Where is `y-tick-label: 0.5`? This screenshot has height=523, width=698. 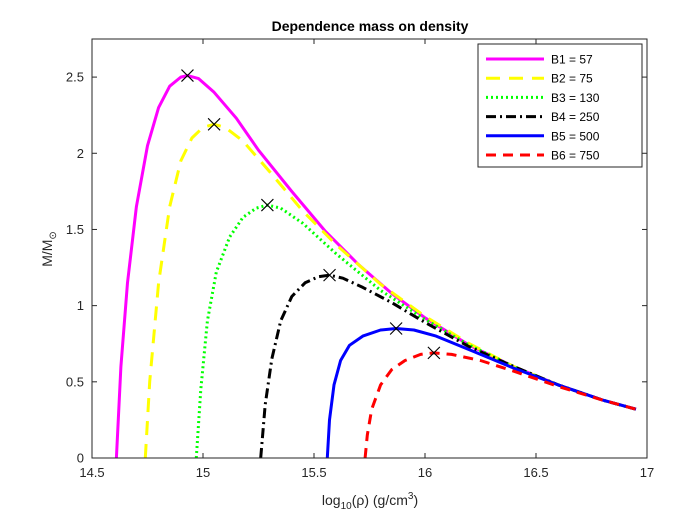
y-tick-label: 0.5 is located at coordinates (75, 381).